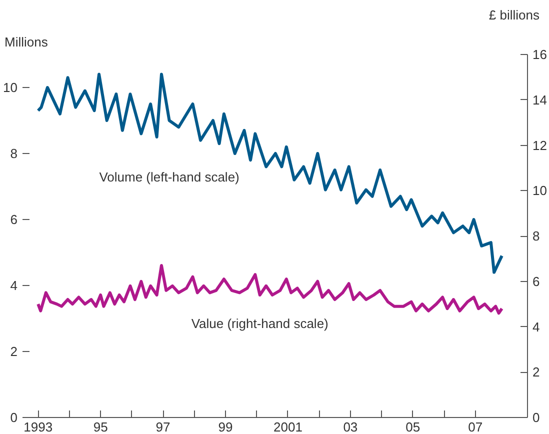 The width and height of the screenshot is (549, 434). I want to click on y2-tick-label: 2, so click(536, 372).